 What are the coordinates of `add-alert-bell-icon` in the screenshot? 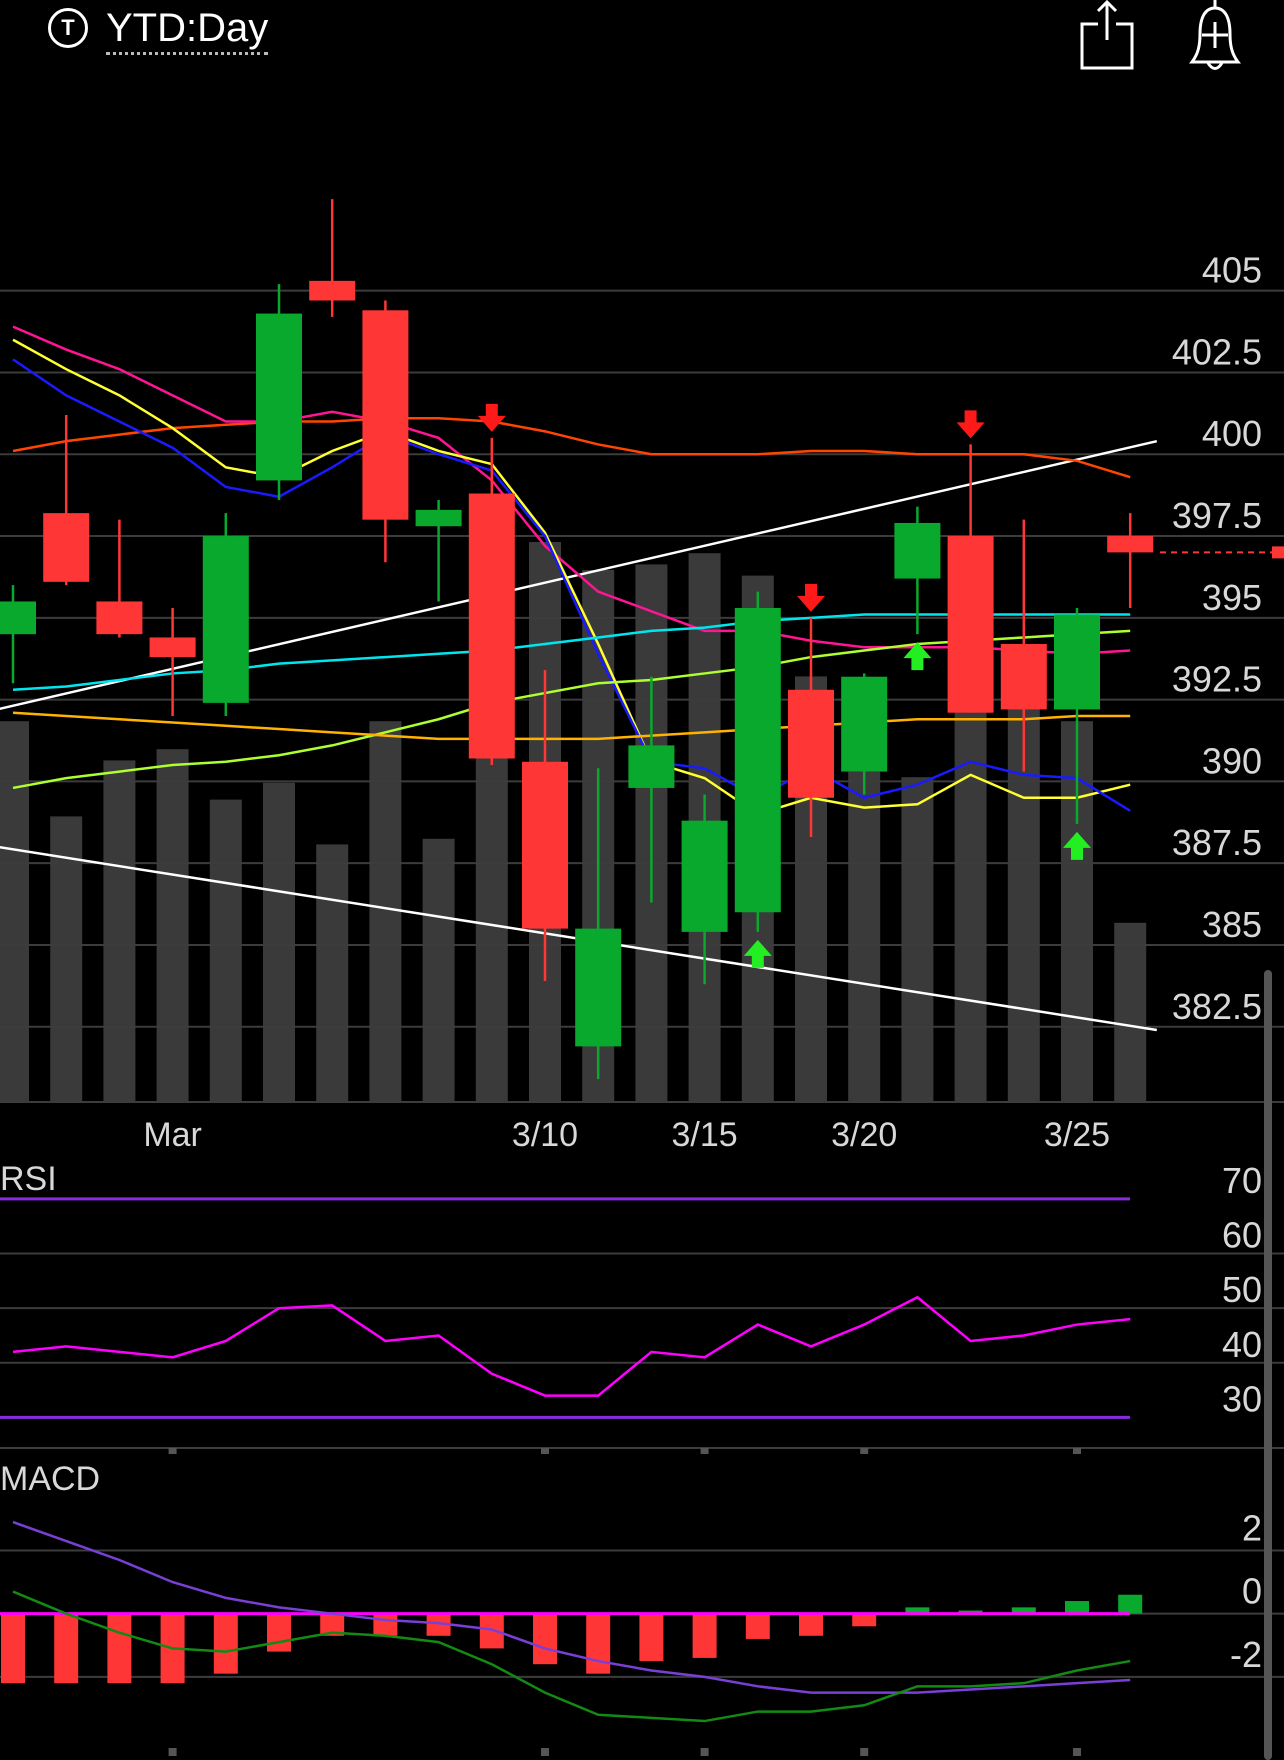 It's located at (1215, 36).